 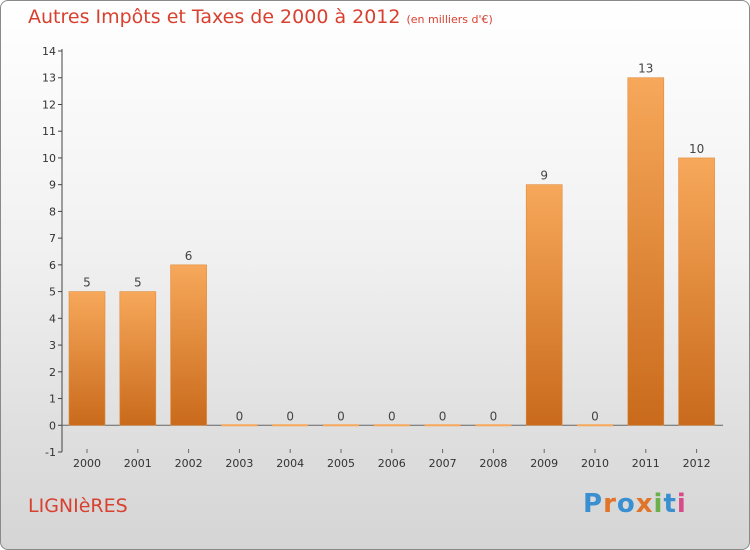 I want to click on x-tick-label: 2005, so click(x=341, y=463).